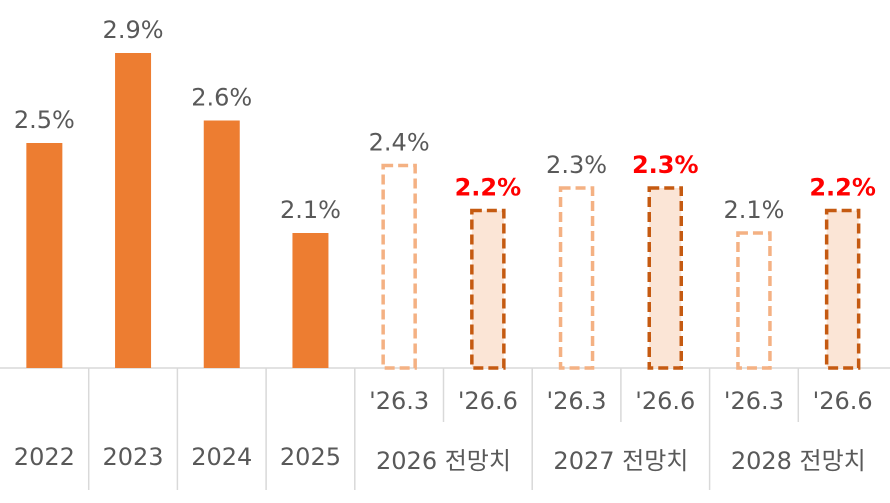  What do you see at coordinates (620, 461) in the screenshot?
I see `group-label: 2027 전망치` at bounding box center [620, 461].